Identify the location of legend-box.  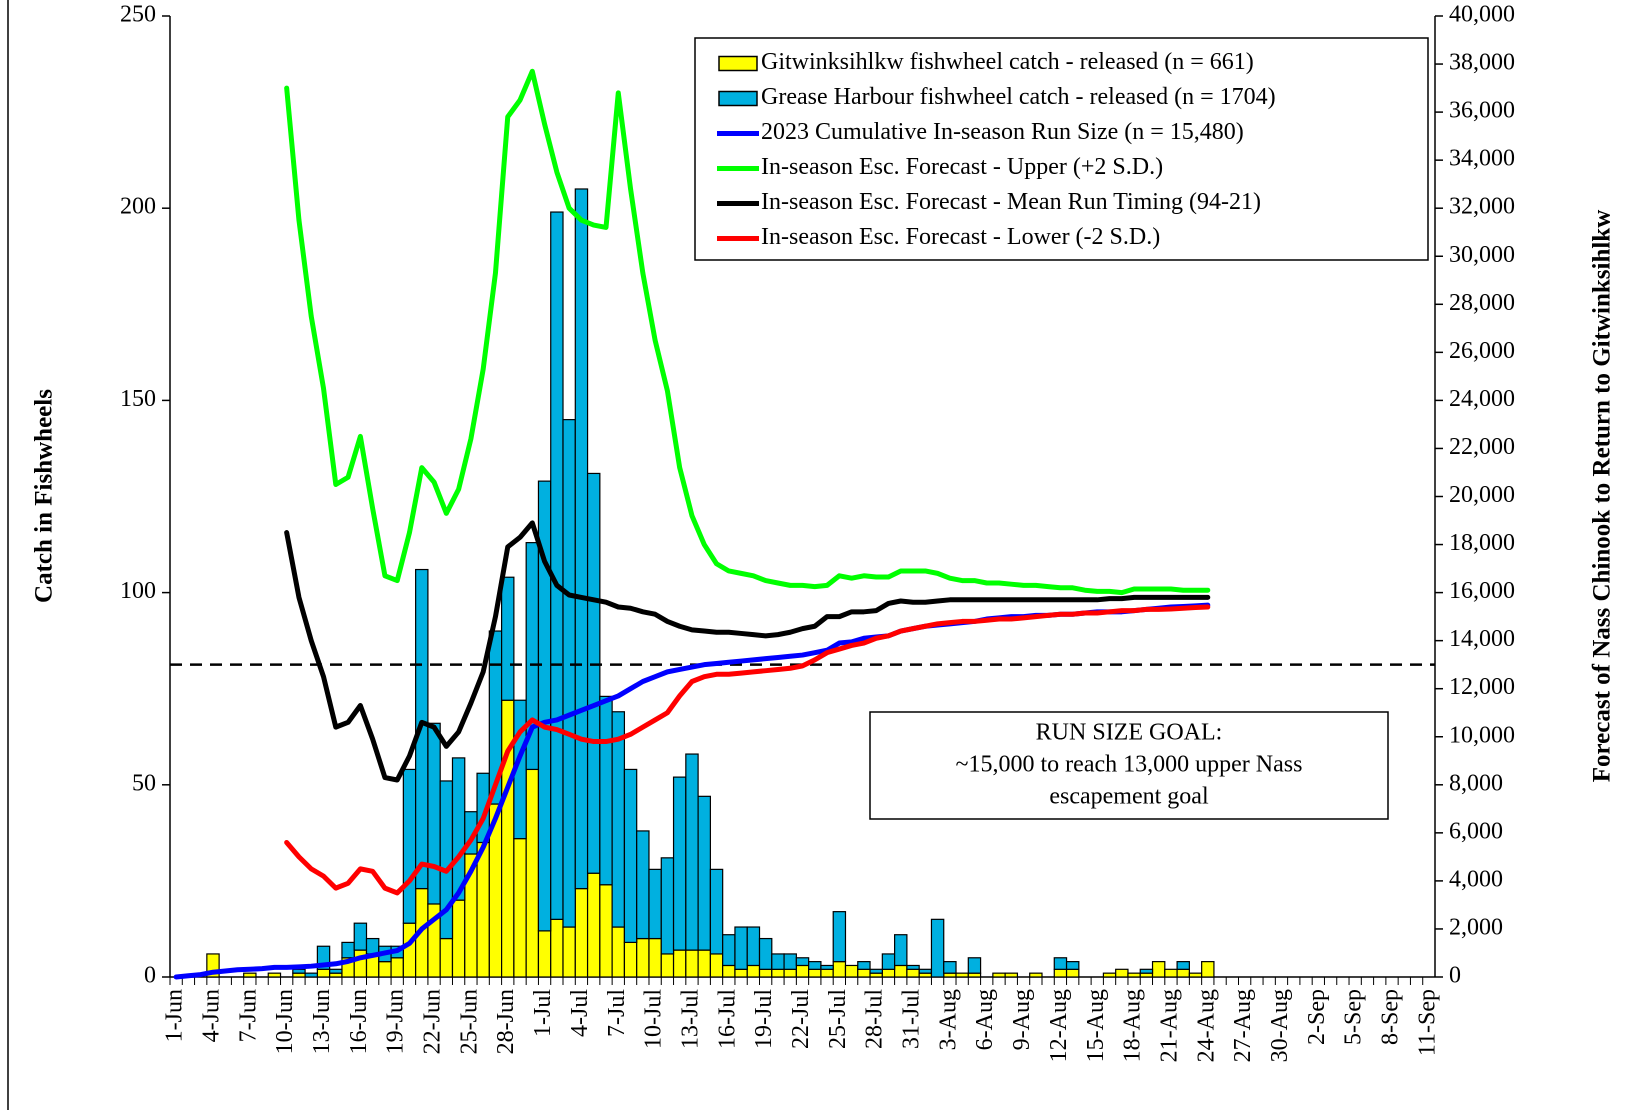
(1061, 149).